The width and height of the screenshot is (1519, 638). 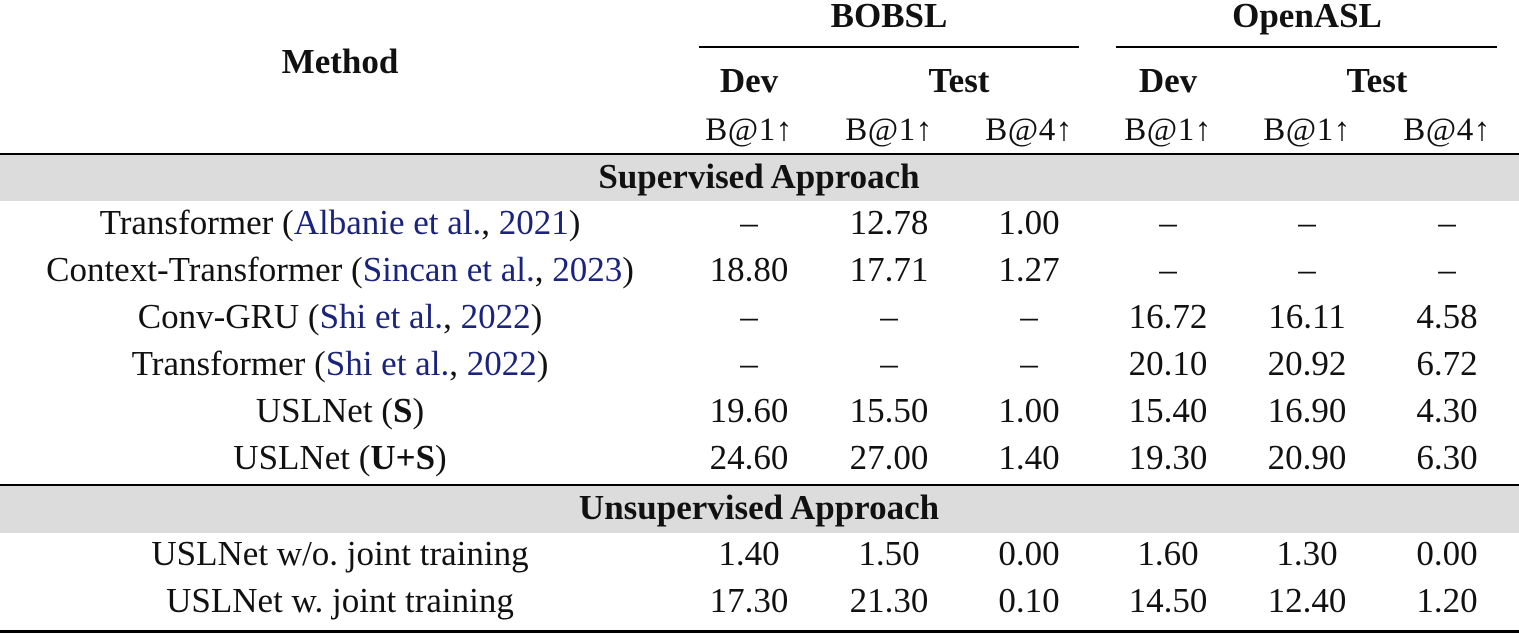 I want to click on table-cell: 1.27, so click(x=1029, y=269).